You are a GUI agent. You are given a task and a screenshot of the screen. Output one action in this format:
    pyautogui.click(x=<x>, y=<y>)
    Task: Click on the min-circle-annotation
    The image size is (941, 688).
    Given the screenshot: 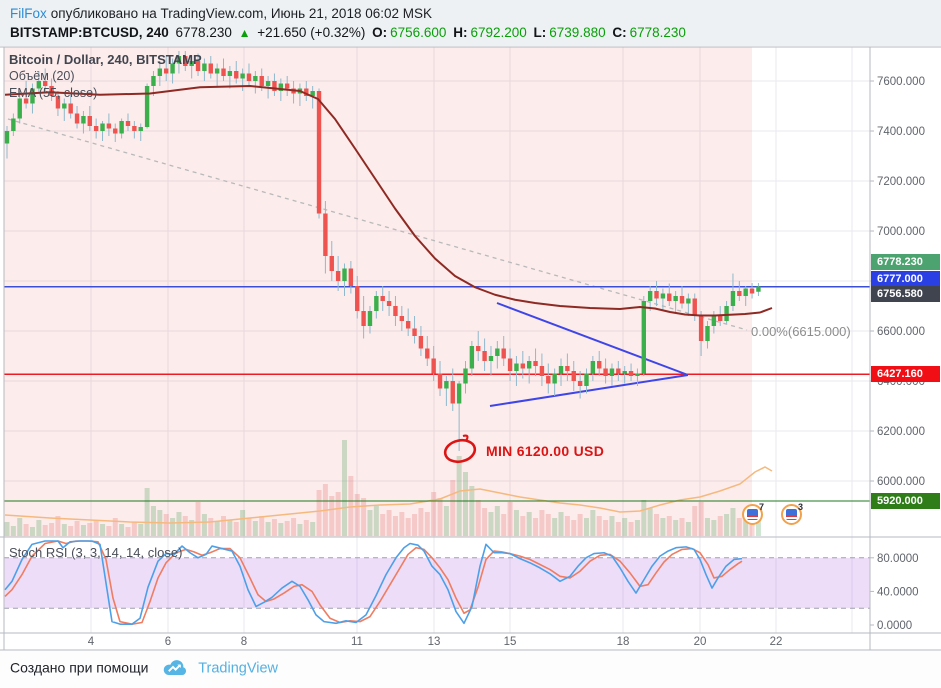 What is the action you would take?
    pyautogui.click(x=460, y=451)
    